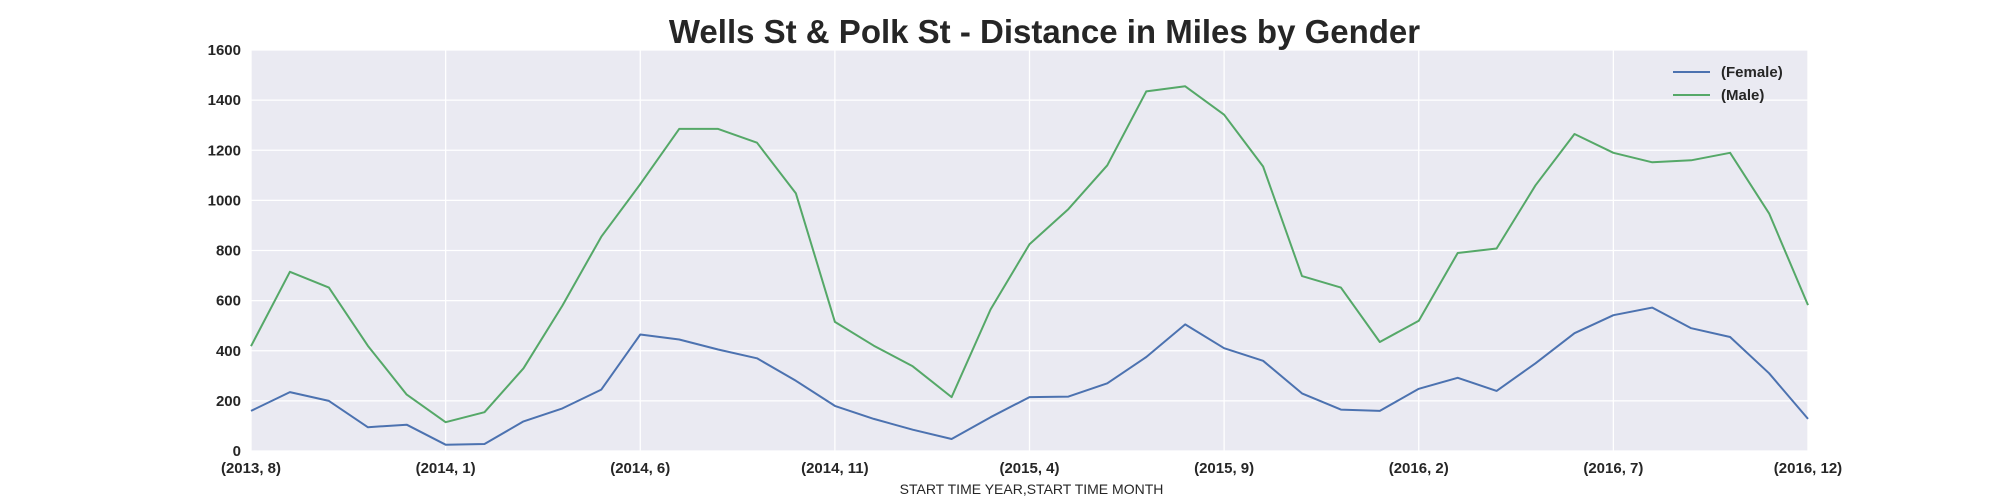  I want to click on legend-label-male: (Male), so click(1742, 95).